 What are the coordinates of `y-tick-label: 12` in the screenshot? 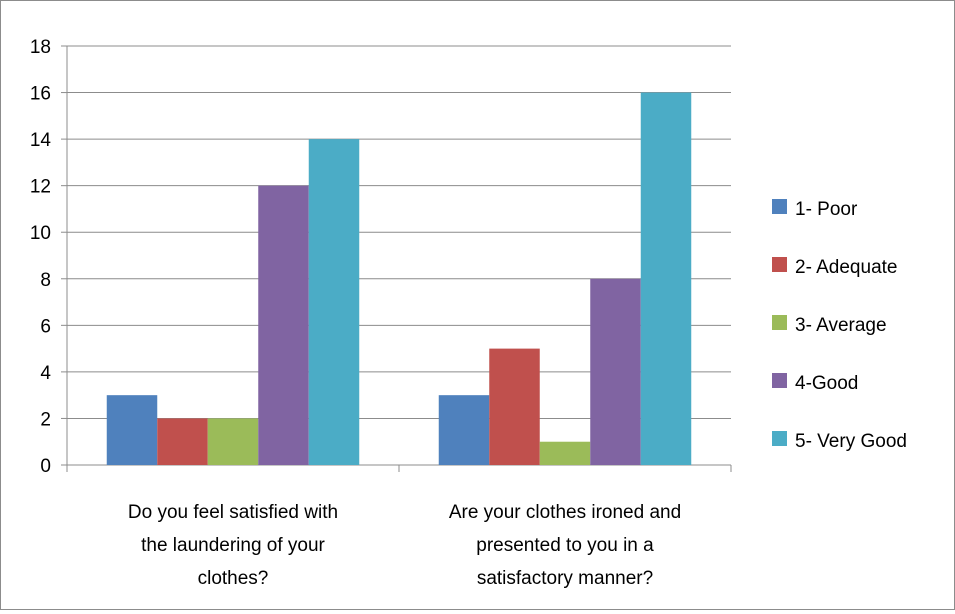 It's located at (40, 187).